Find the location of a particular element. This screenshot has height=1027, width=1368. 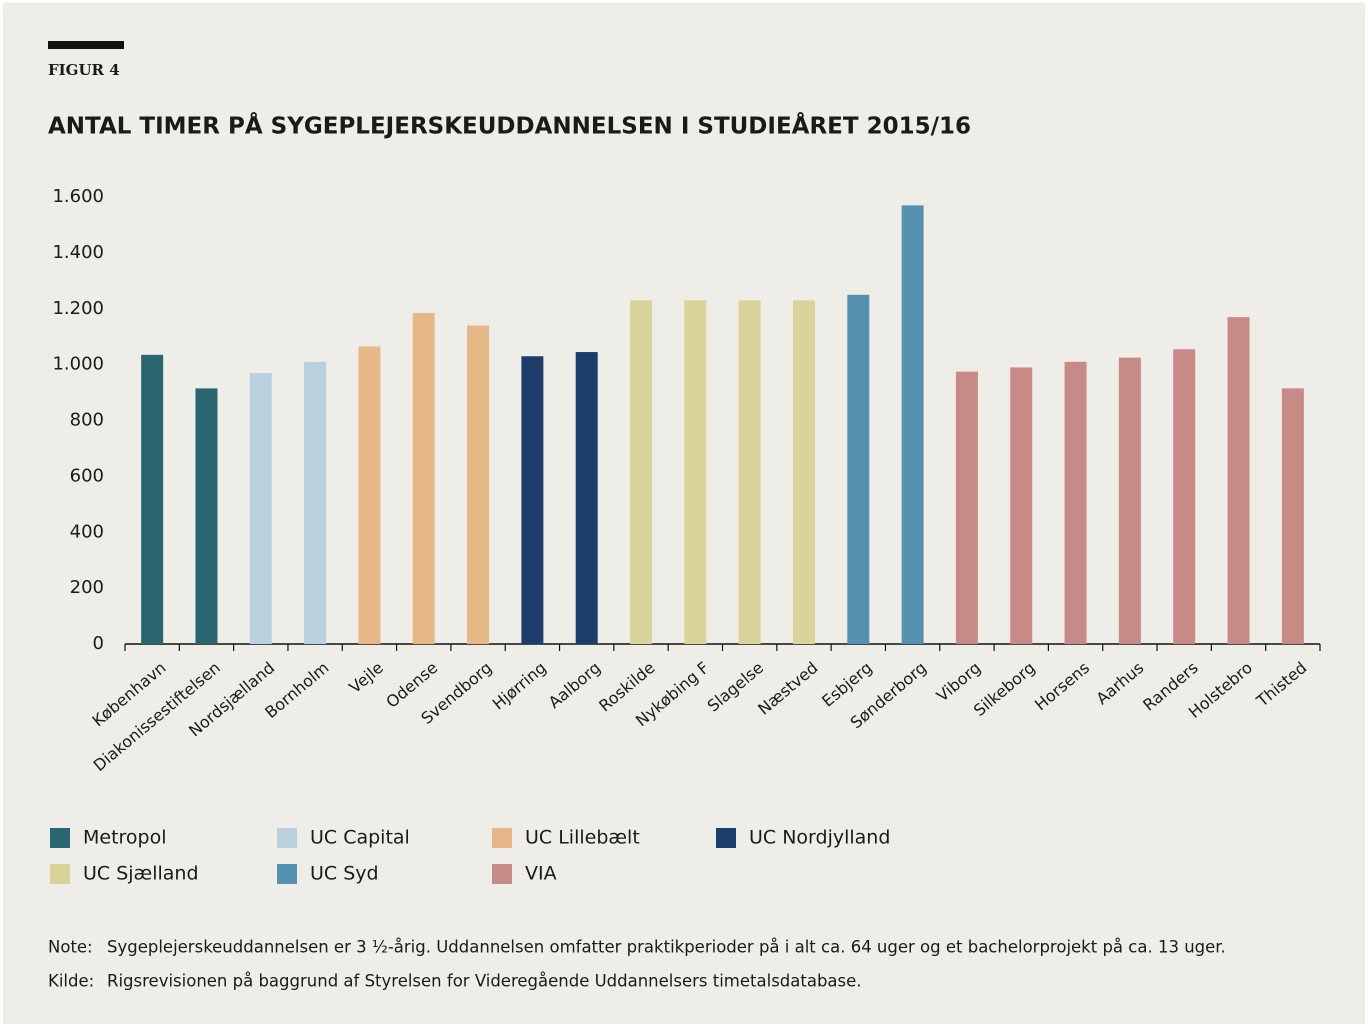

legend-label: UC Syd is located at coordinates (344, 874).